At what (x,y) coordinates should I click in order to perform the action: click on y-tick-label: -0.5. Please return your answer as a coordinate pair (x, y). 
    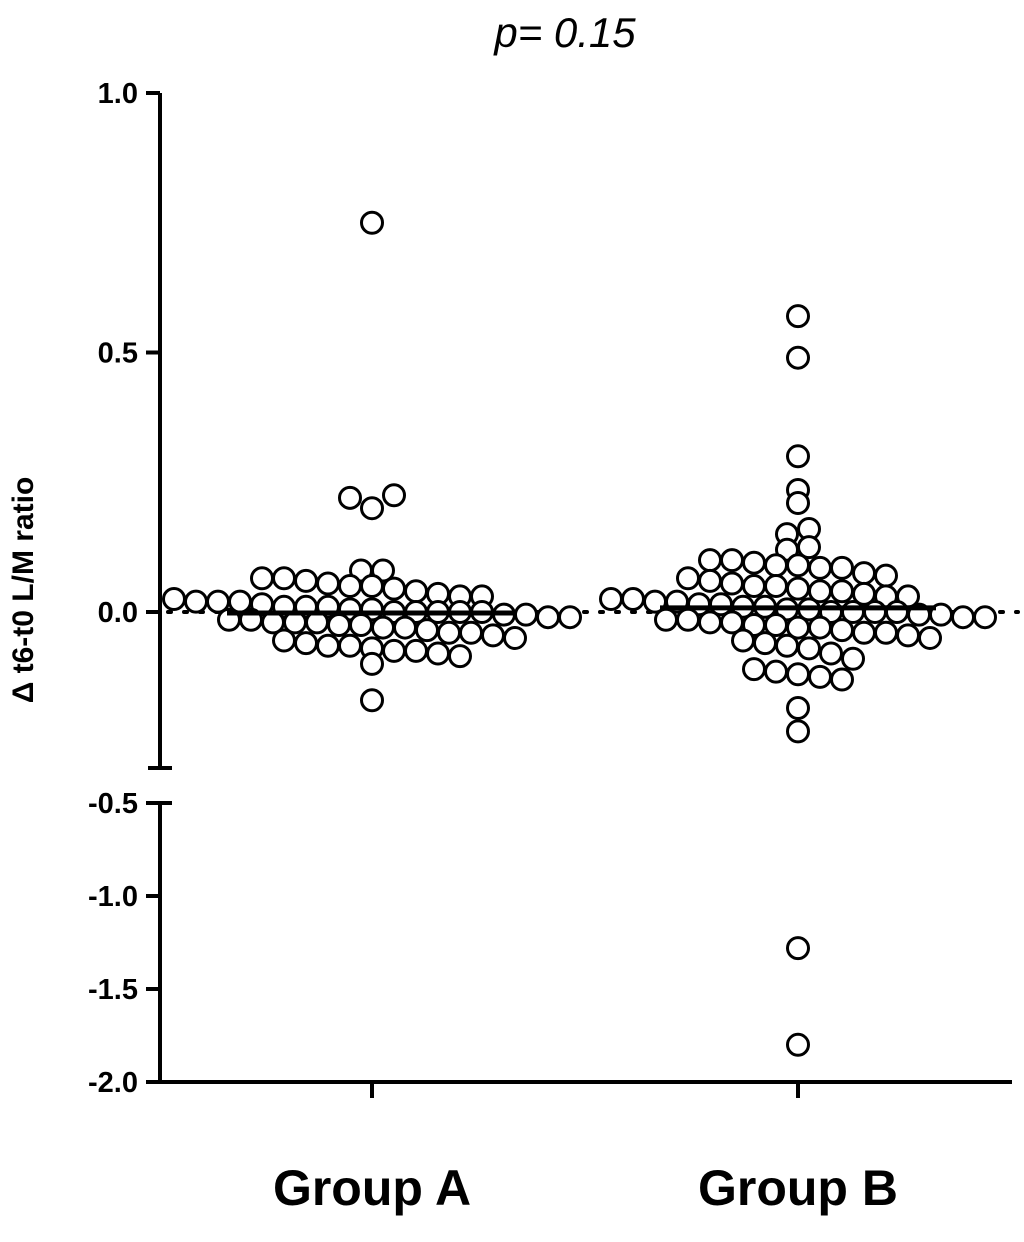
    Looking at the image, I should click on (113, 804).